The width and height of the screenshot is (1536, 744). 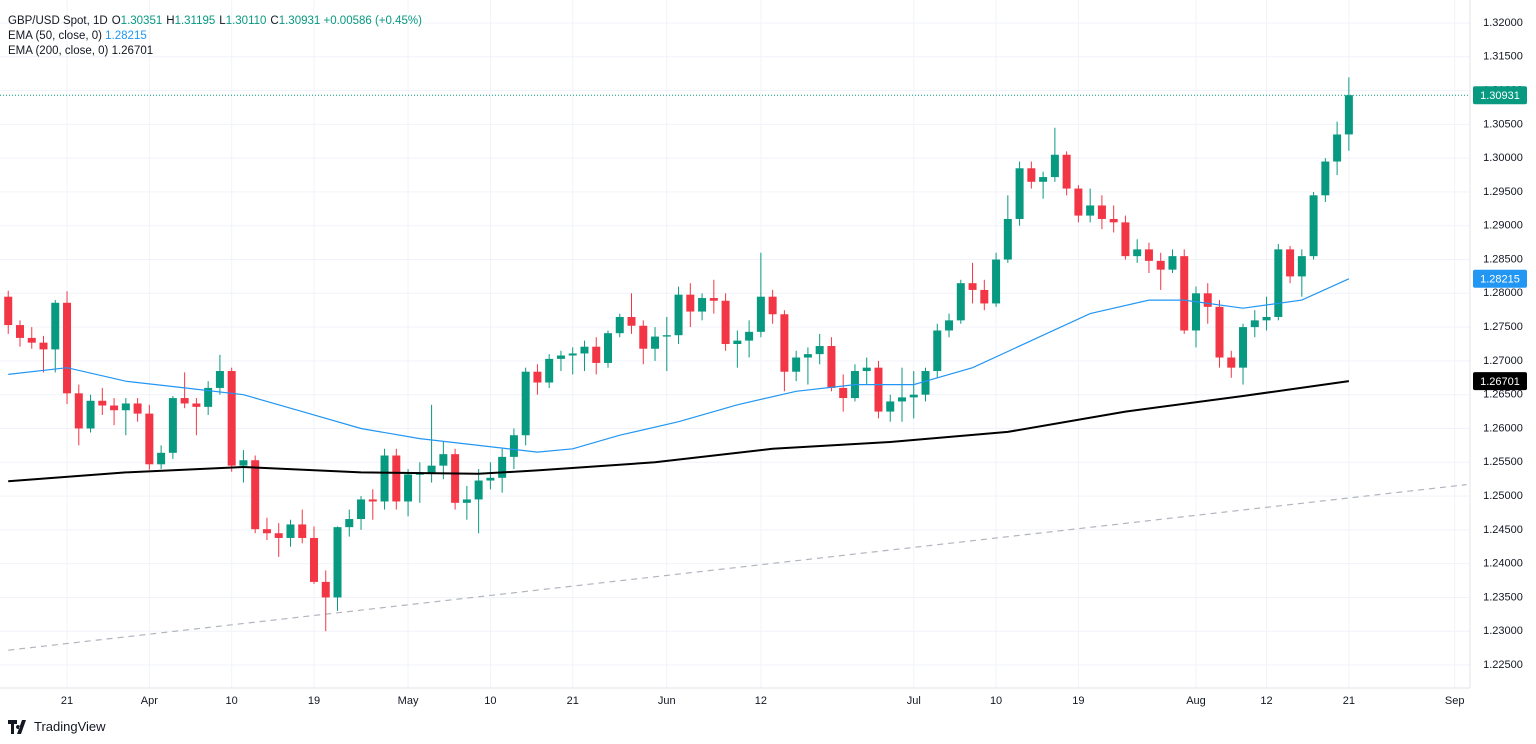 What do you see at coordinates (1500, 382) in the screenshot?
I see `ema-badge-label: 1.26701` at bounding box center [1500, 382].